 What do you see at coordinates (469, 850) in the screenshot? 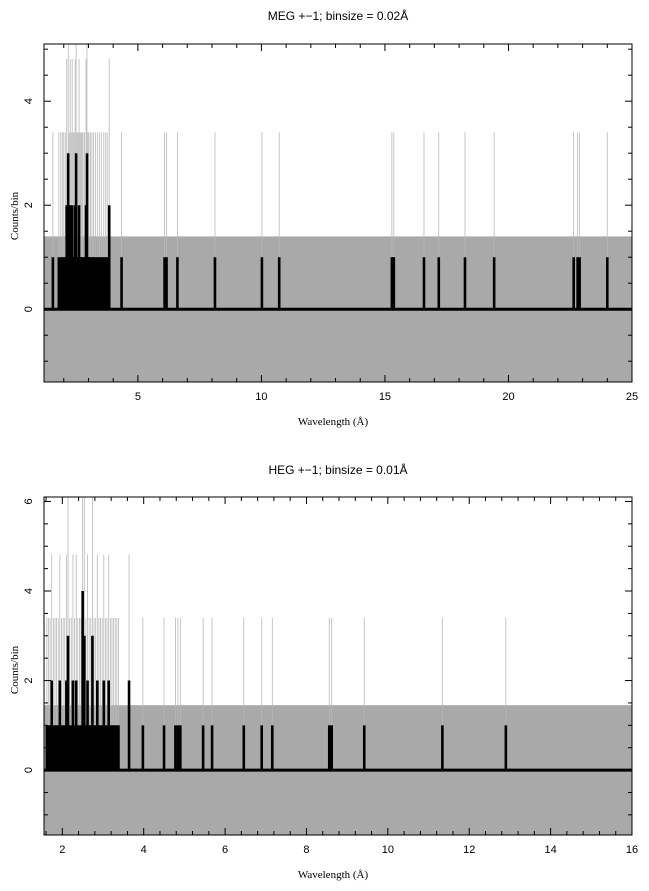
I see `heg-x-tick-label: 12` at bounding box center [469, 850].